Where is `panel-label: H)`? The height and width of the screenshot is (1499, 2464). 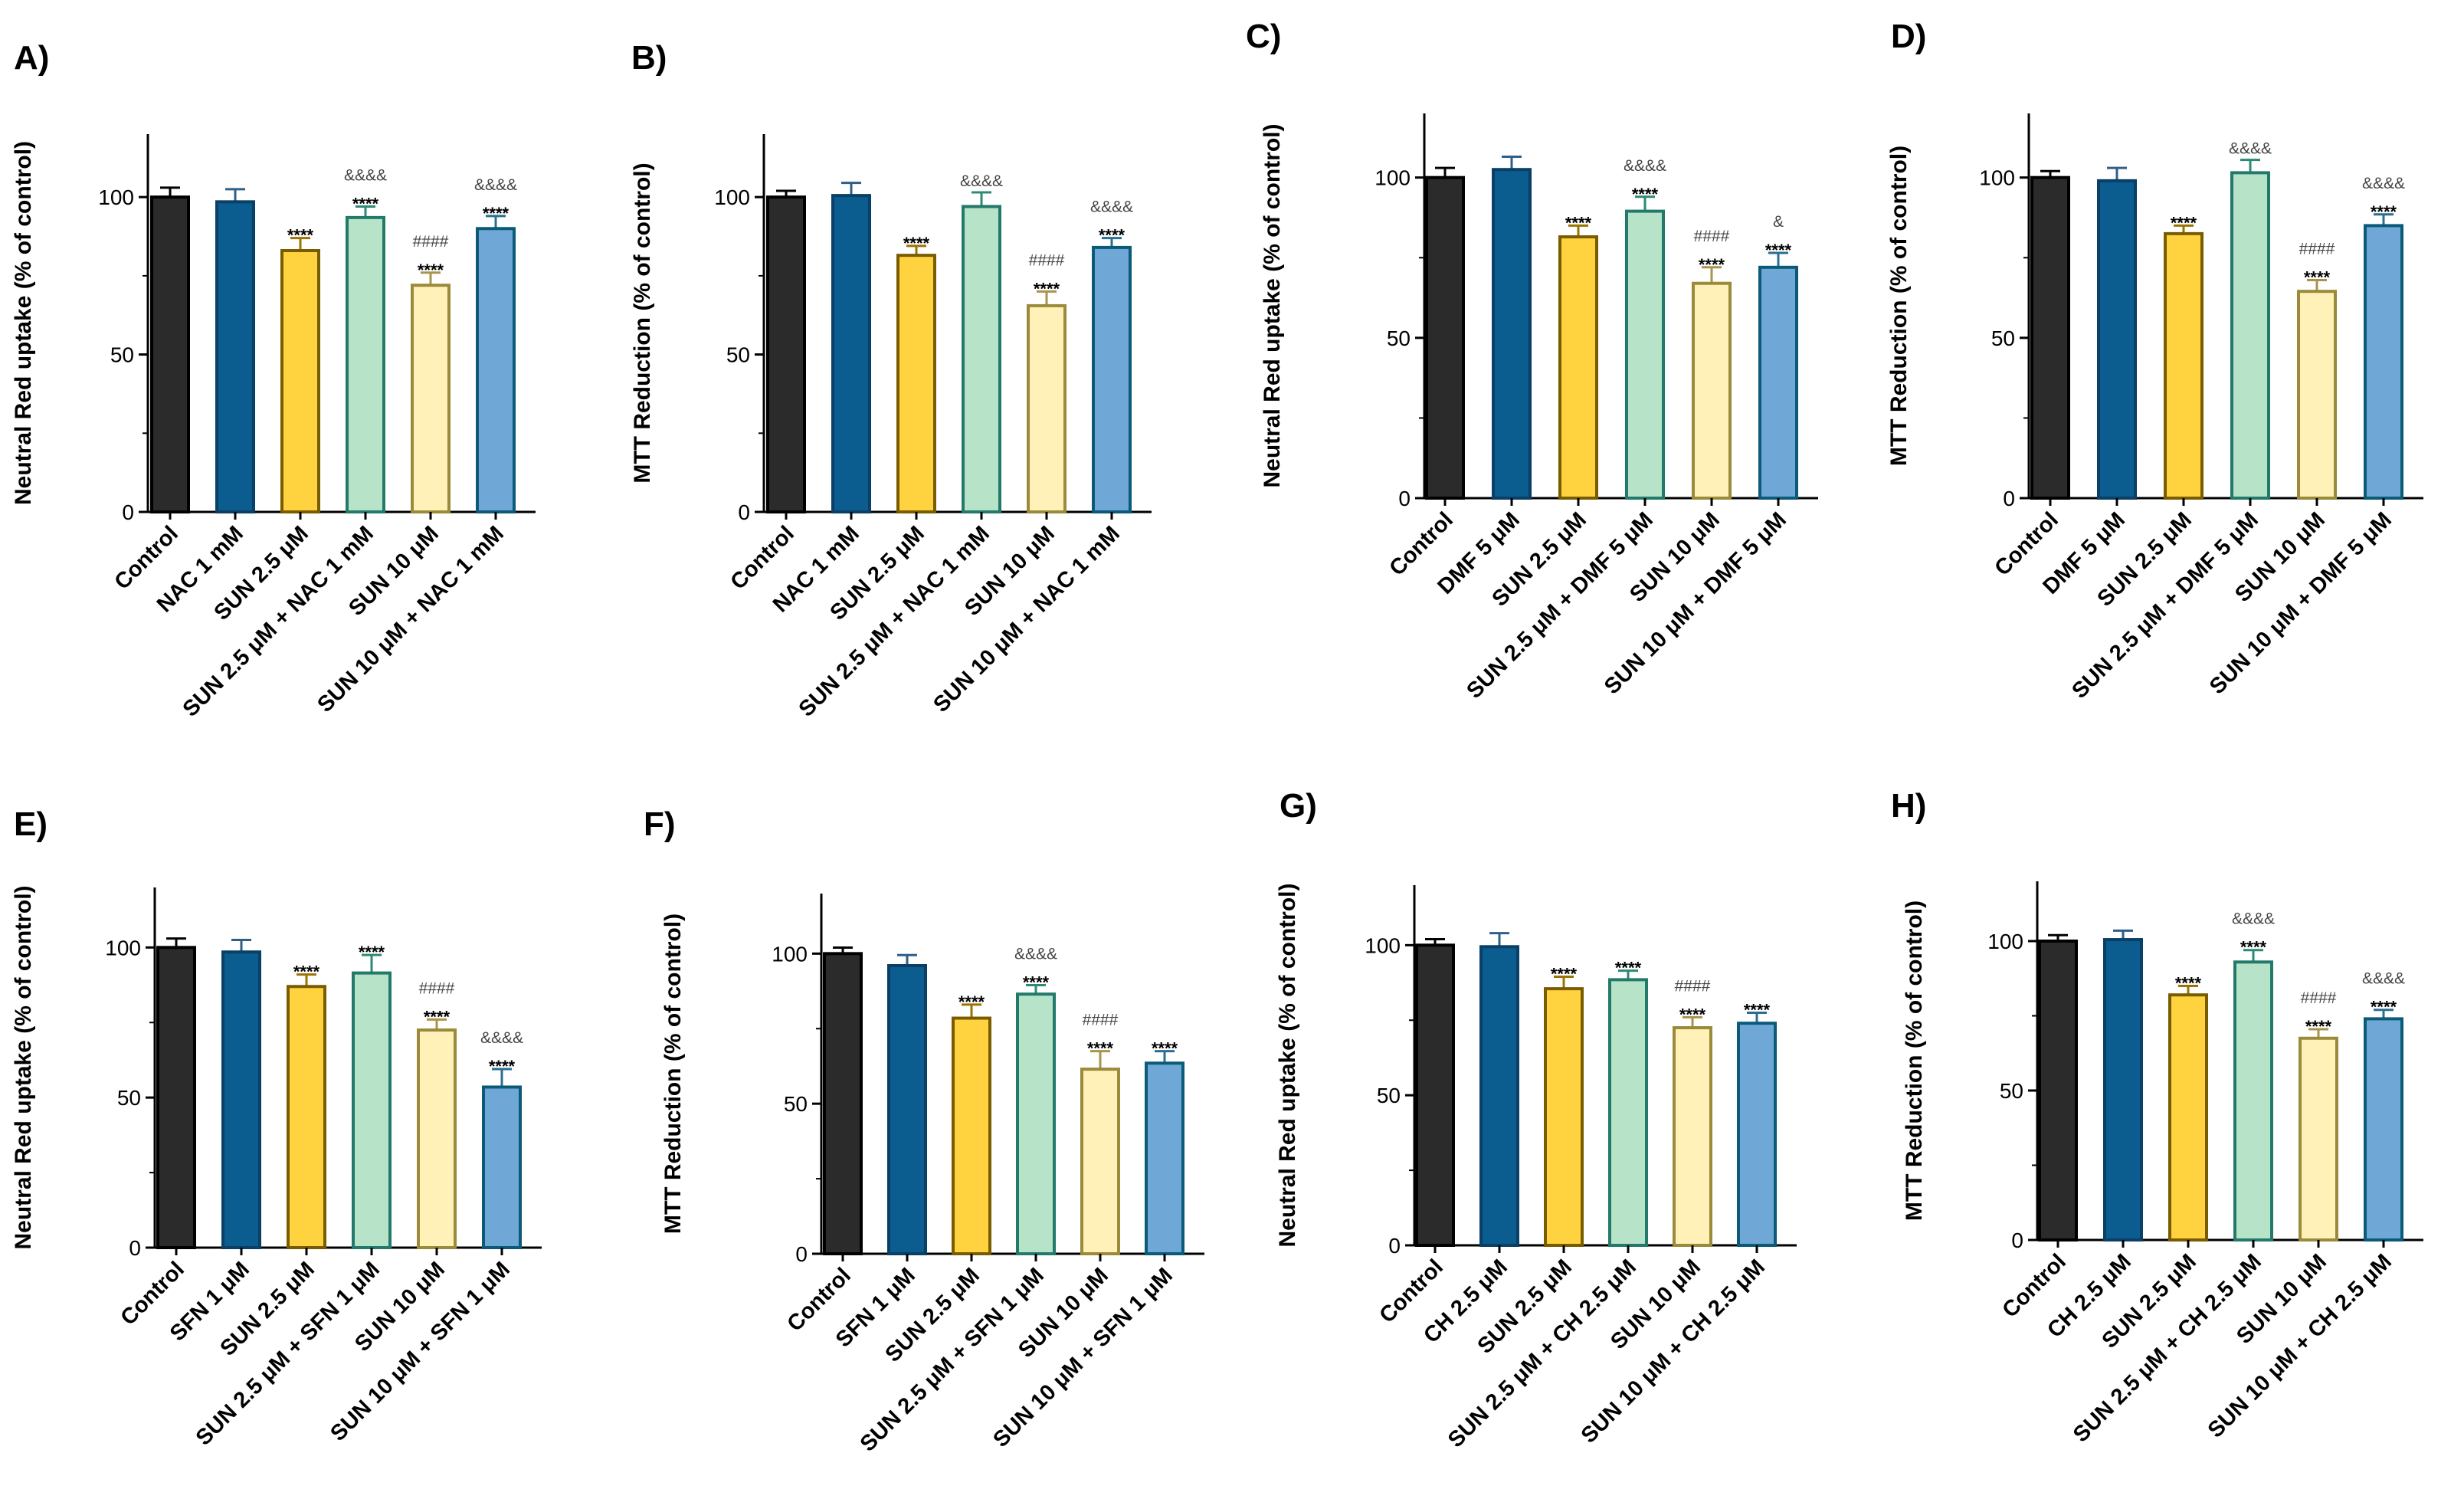 panel-label: H) is located at coordinates (1908, 806).